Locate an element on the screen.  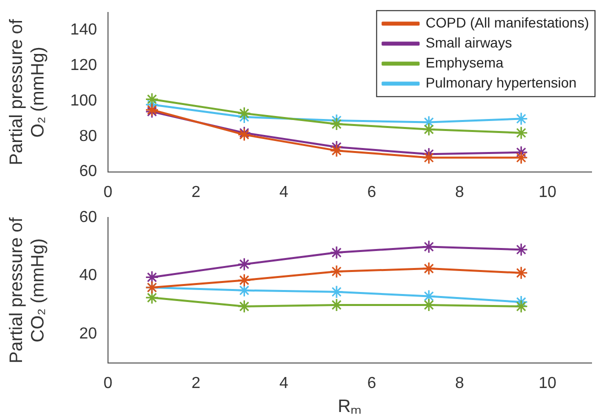
y-tick-label: 40 is located at coordinates (88, 275).